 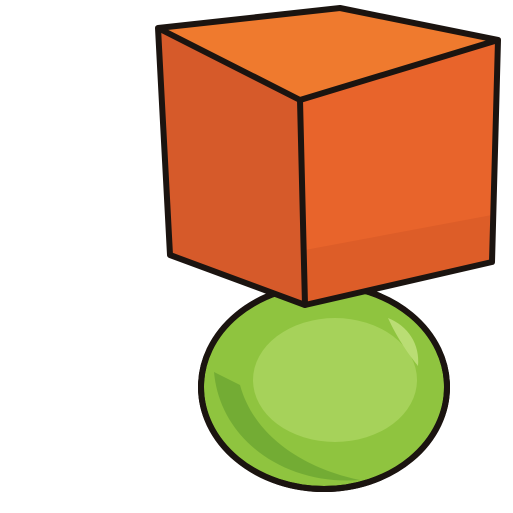 What do you see at coordinates (287, 426) in the screenshot?
I see `sphere-shadow` at bounding box center [287, 426].